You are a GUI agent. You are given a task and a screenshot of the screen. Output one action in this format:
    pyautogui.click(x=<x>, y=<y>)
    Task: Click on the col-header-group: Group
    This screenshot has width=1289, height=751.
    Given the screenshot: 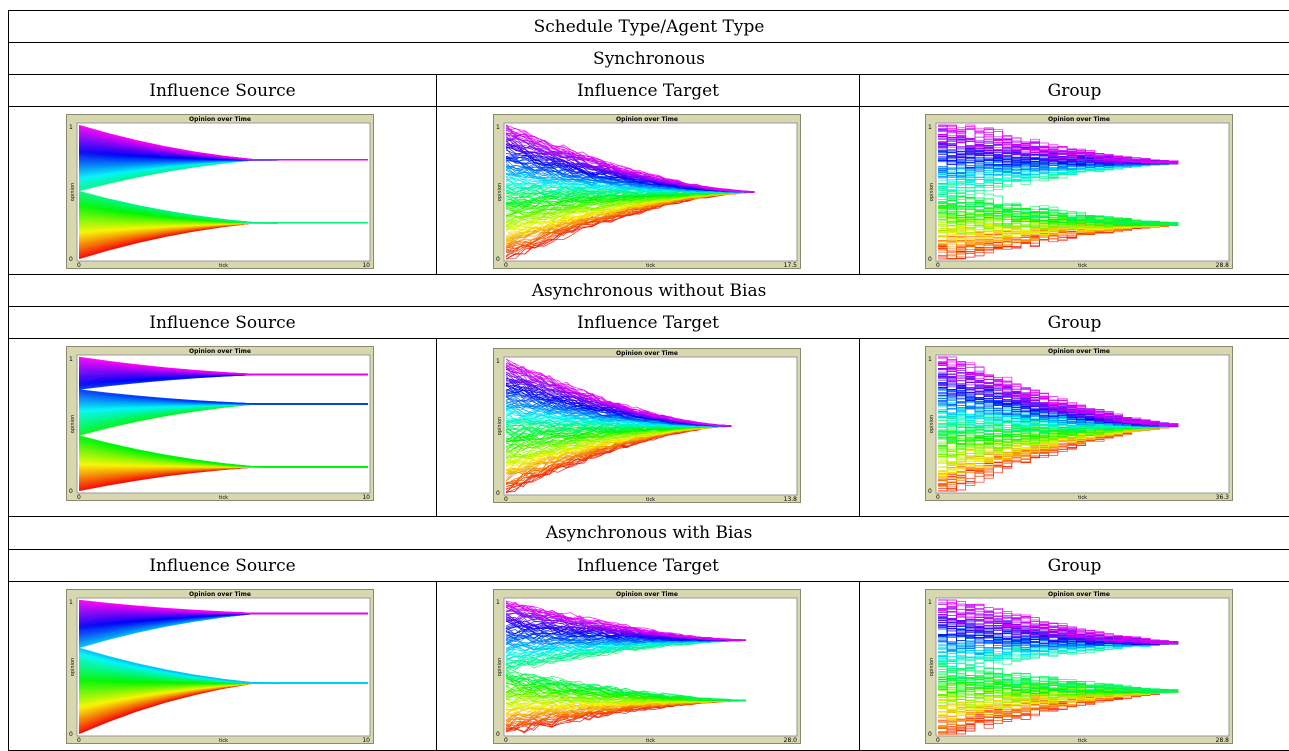 What is the action you would take?
    pyautogui.click(x=1074, y=565)
    